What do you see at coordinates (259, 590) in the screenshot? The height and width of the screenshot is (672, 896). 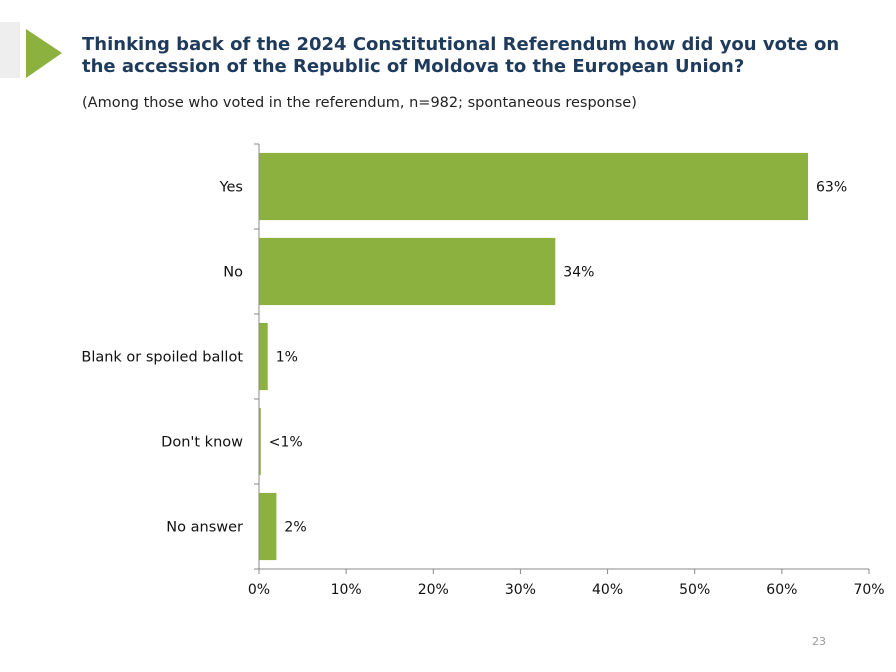 I see `x-tick-label: 0%` at bounding box center [259, 590].